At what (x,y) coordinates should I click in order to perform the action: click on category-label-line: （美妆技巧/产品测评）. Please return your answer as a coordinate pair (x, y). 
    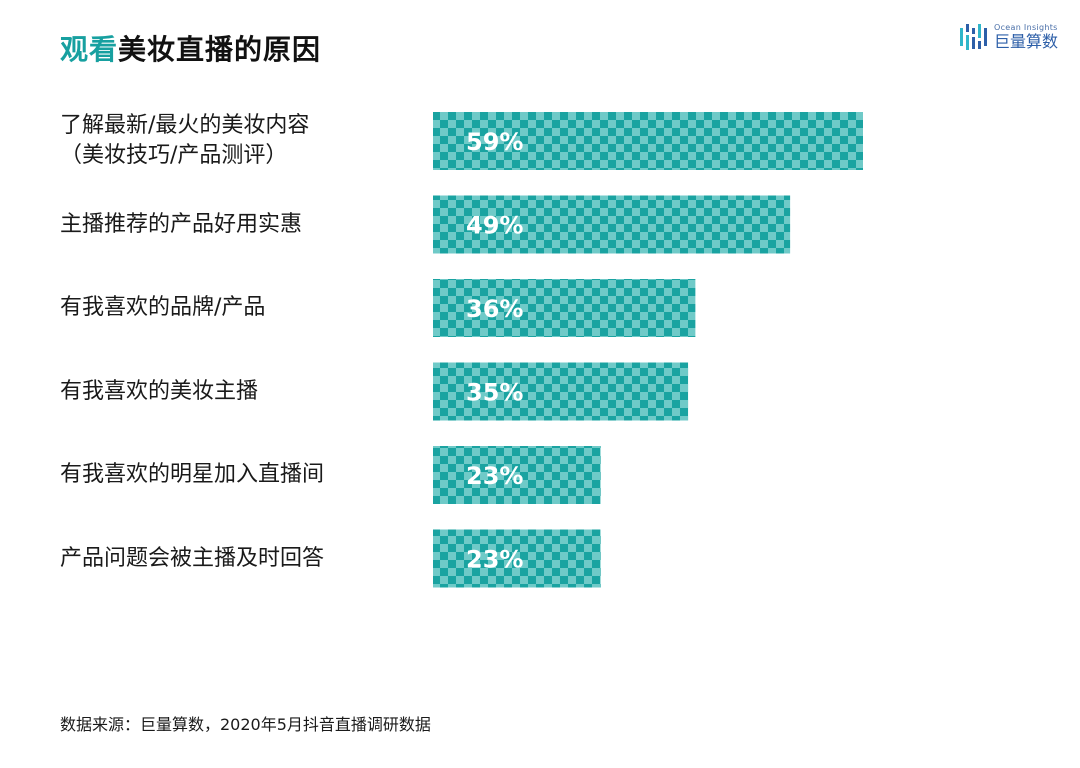
    Looking at the image, I should click on (174, 155).